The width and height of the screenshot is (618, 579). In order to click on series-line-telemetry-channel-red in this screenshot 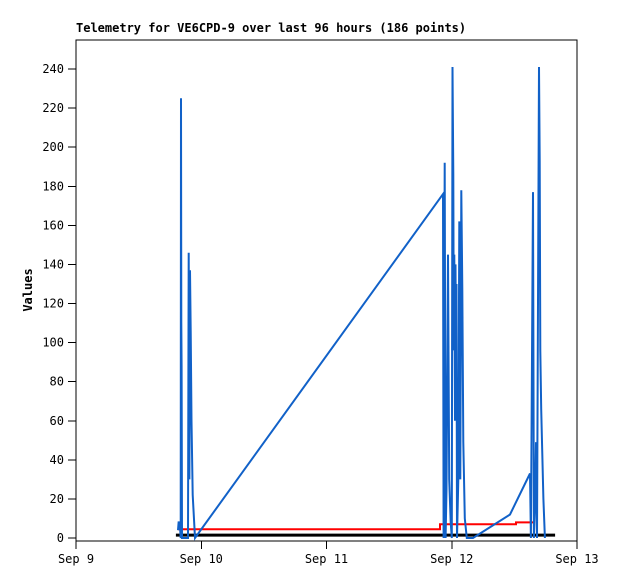, I will do `click(356, 526)`.